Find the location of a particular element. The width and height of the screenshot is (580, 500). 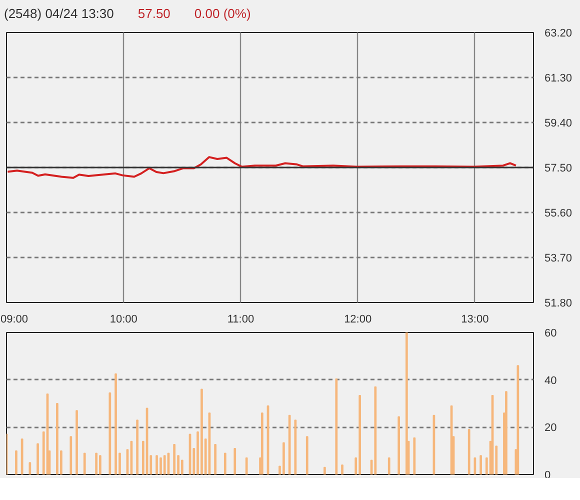

line-series is located at coordinates (261, 167).